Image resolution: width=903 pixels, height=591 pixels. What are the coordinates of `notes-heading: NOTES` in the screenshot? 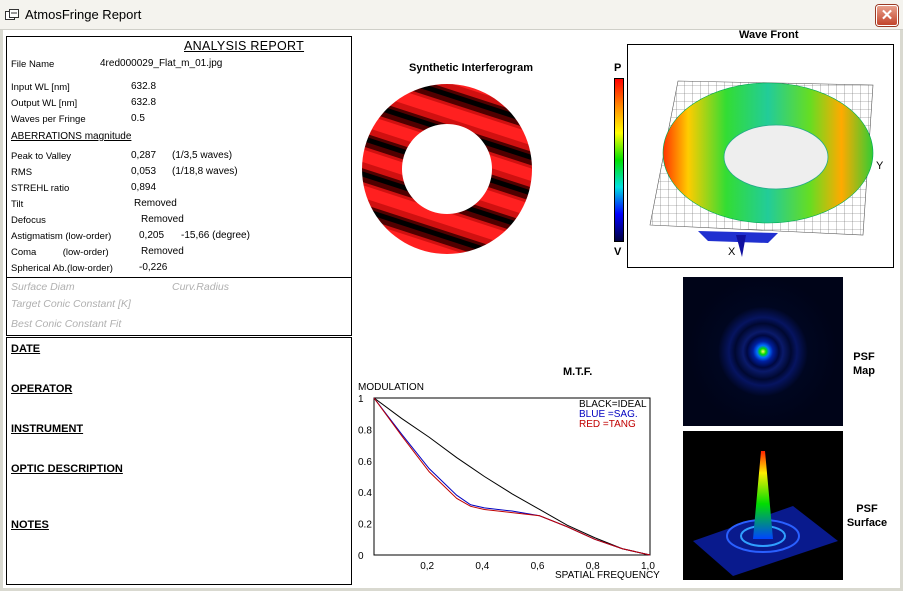 It's located at (30, 525).